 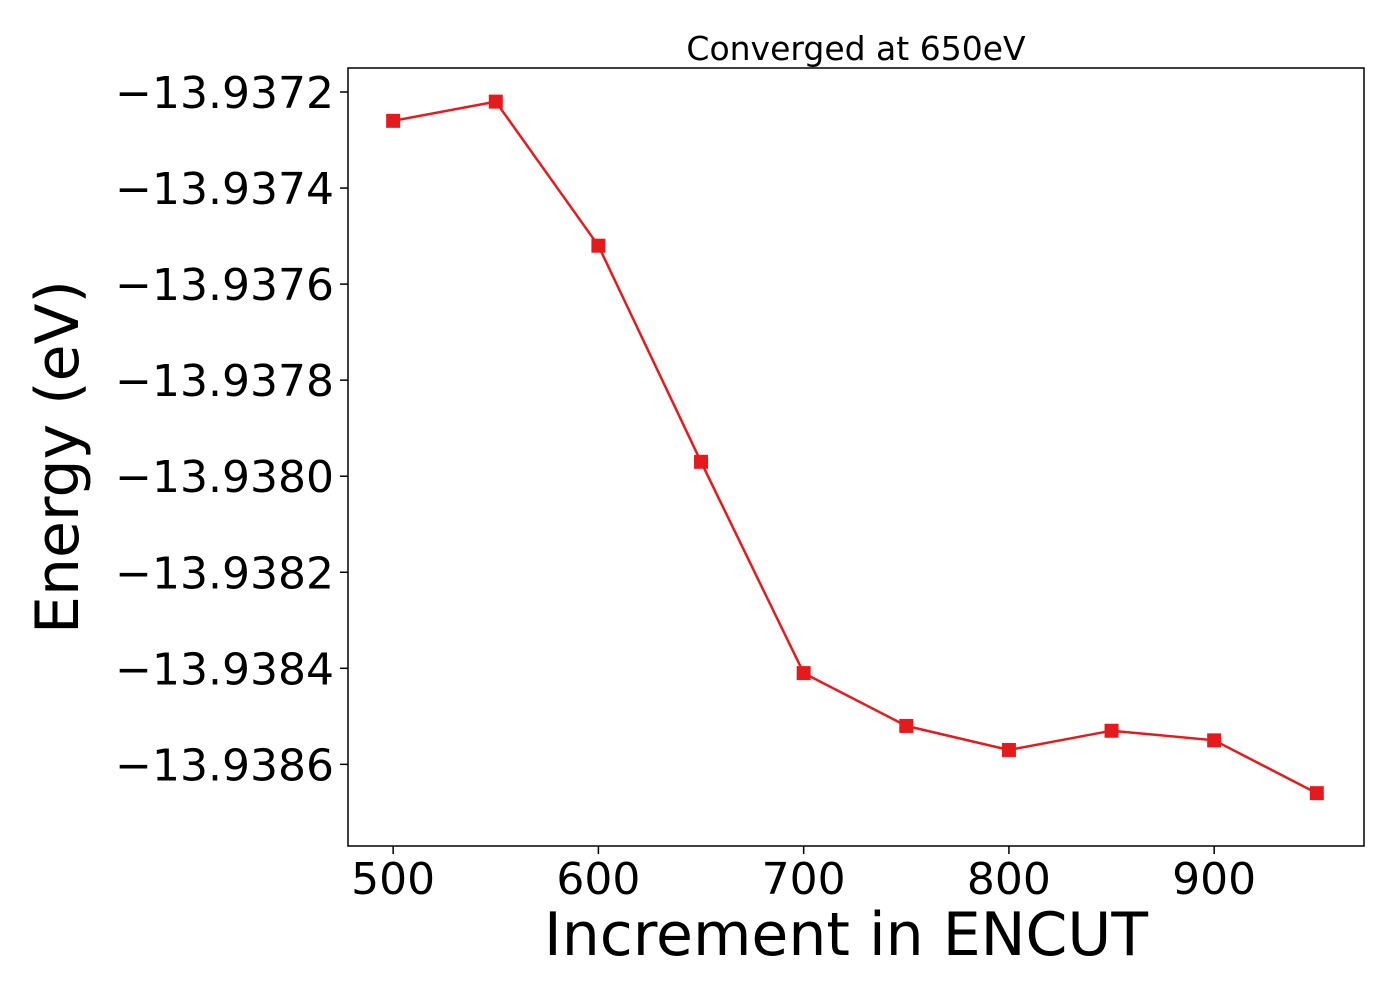 I want to click on y-tick-label: −13.9386, so click(x=224, y=765).